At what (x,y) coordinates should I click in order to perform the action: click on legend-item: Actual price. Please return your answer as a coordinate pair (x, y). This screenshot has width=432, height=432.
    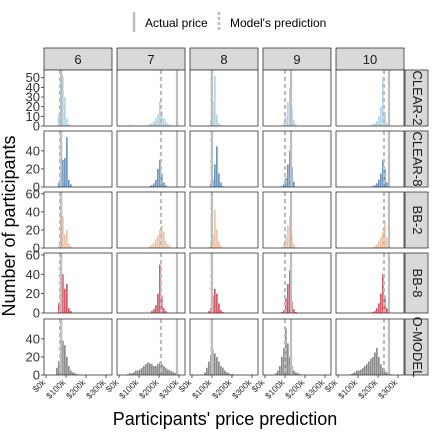
    Looking at the image, I should click on (171, 22).